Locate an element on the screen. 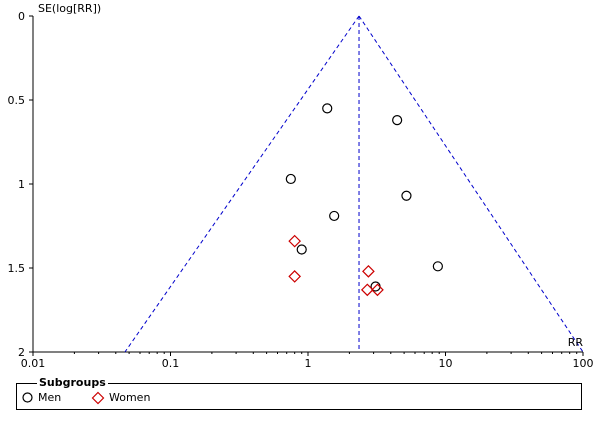 This screenshot has width=600, height=428. x-tick-label: 1 is located at coordinates (308, 363).